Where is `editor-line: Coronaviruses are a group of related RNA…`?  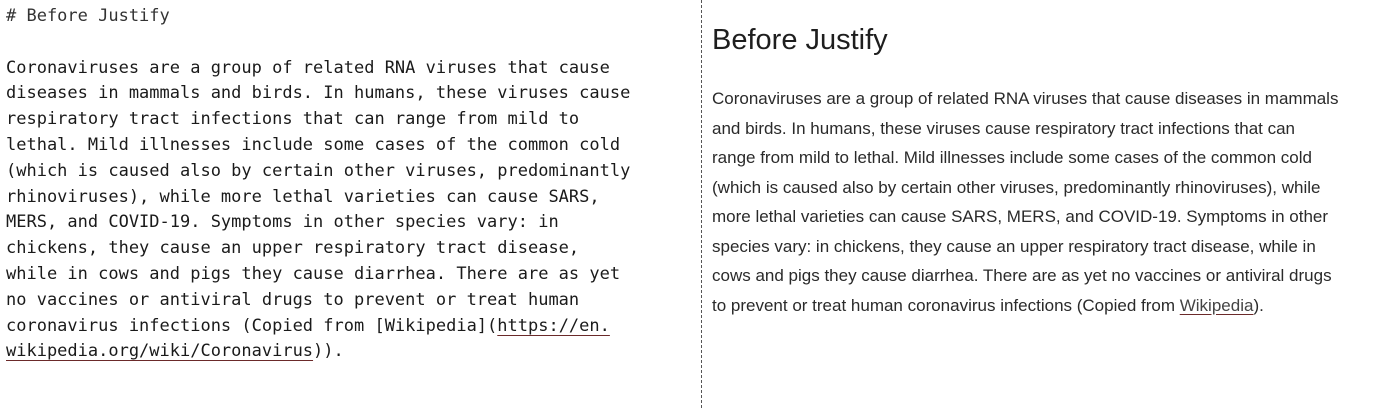 editor-line: Coronaviruses are a group of related RNA… is located at coordinates (308, 67).